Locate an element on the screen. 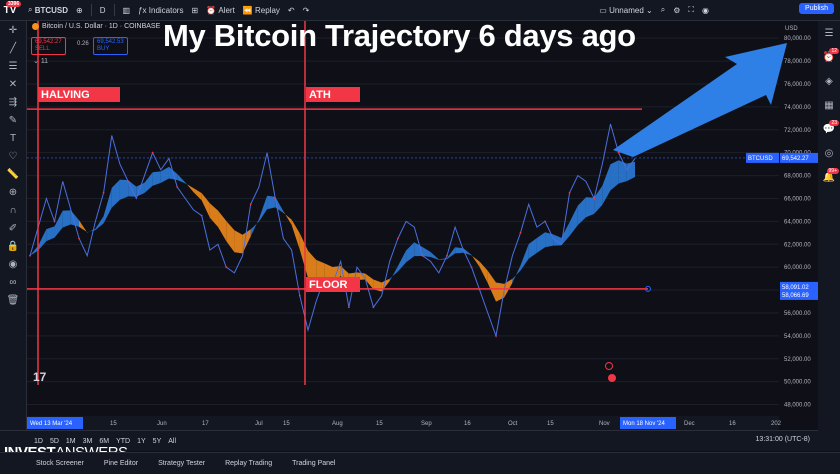  range-1y: 1Y is located at coordinates (141, 441).